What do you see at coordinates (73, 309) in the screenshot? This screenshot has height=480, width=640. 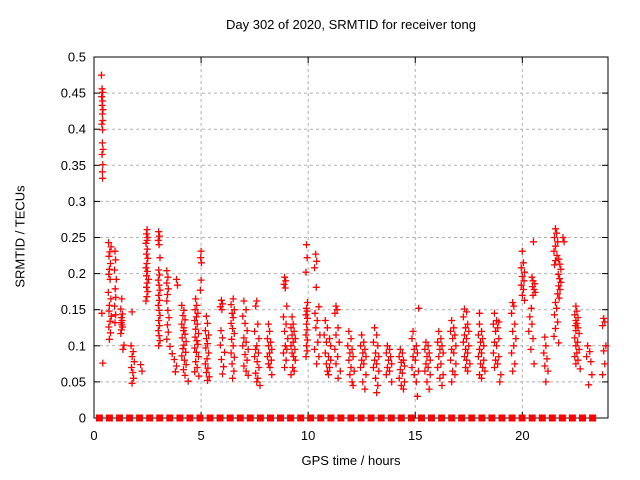 I see `y-tick-label: 0.15` at bounding box center [73, 309].